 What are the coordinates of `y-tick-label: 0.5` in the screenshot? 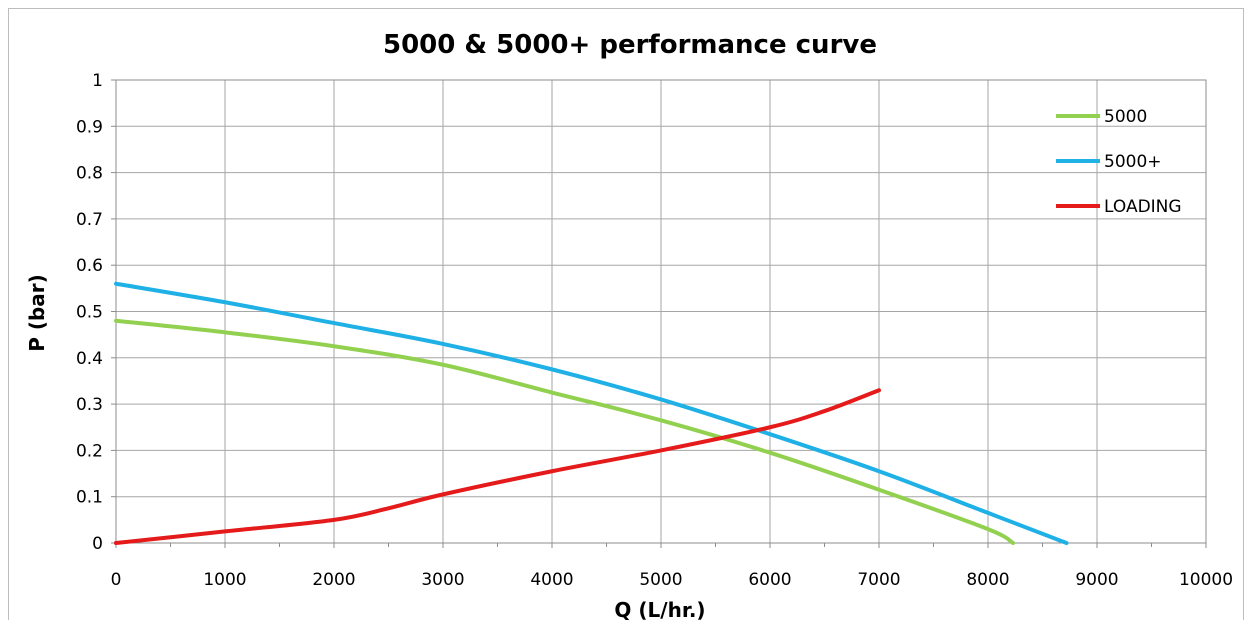 It's located at (89, 313).